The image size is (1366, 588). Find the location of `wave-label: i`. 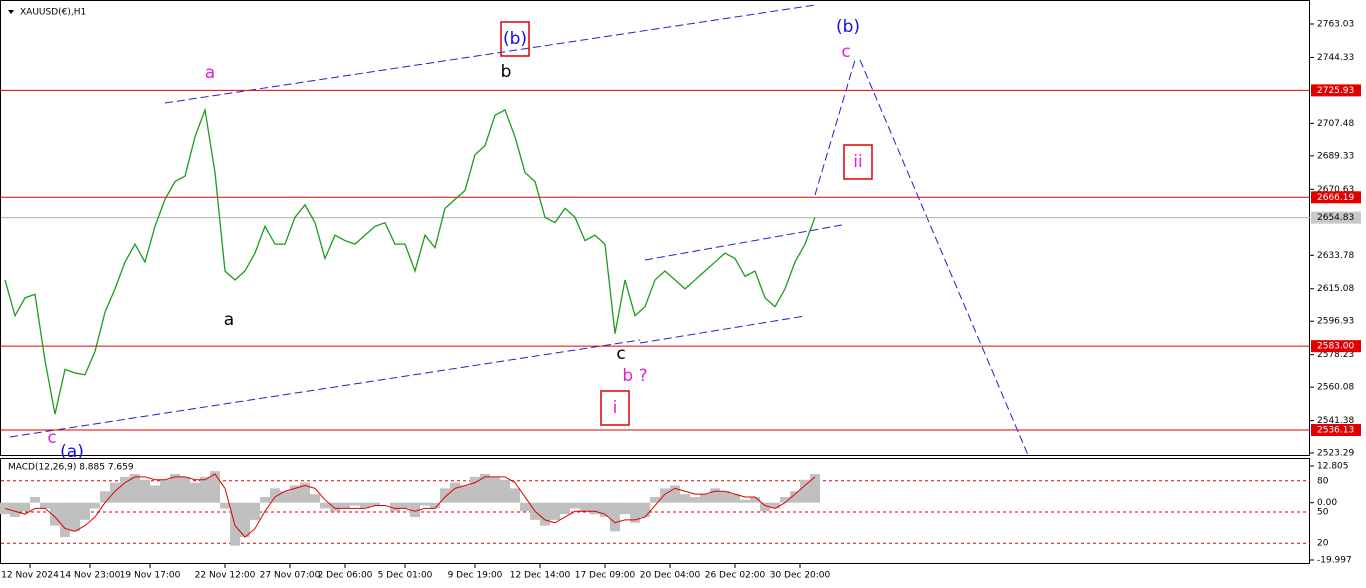

wave-label: i is located at coordinates (615, 408).